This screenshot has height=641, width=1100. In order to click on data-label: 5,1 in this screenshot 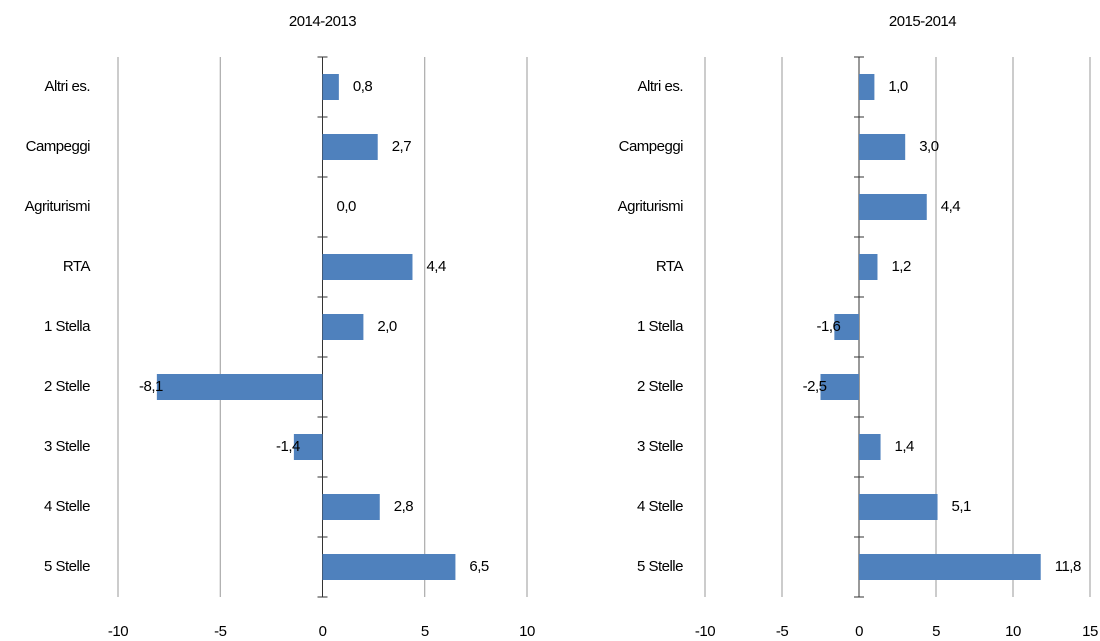, I will do `click(962, 506)`.